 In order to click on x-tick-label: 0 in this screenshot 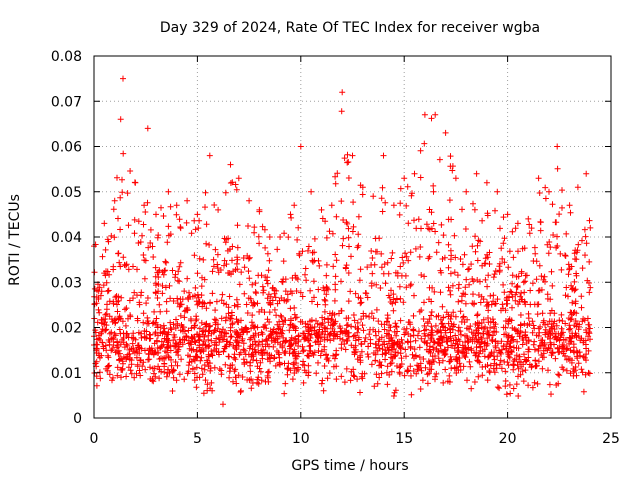, I will do `click(94, 439)`.